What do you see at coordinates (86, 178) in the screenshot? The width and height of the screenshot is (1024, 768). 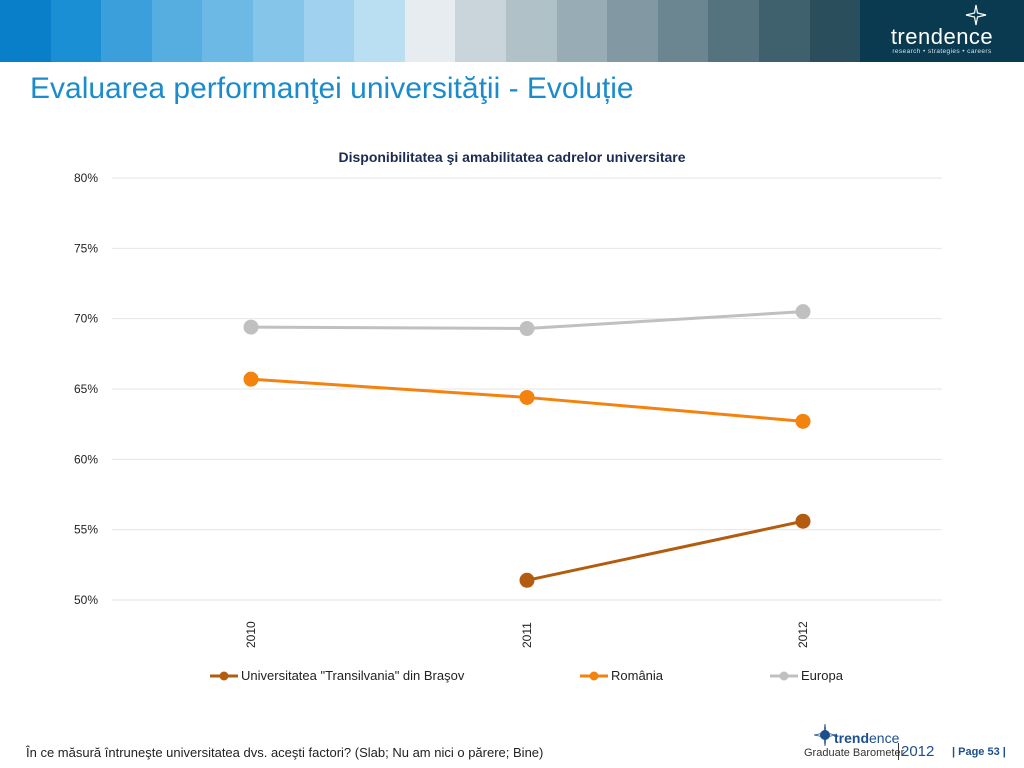 I see `y-tick-label: 80%` at bounding box center [86, 178].